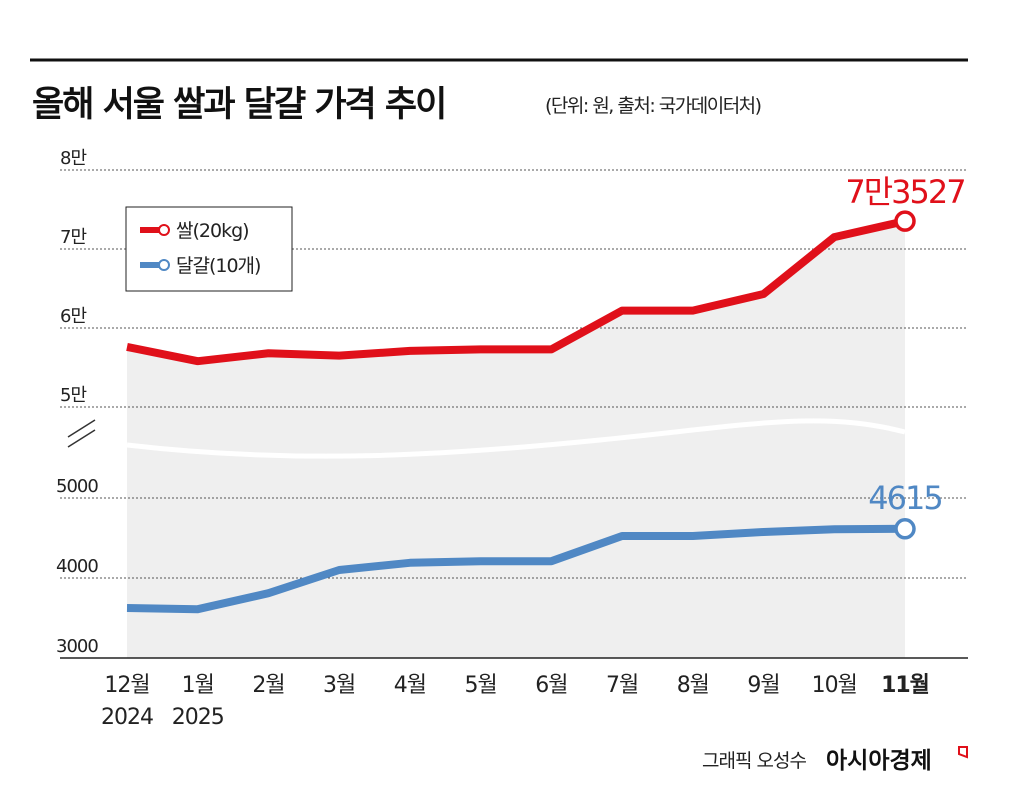  What do you see at coordinates (653, 106) in the screenshot?
I see `chart-subtitle: (단위: 원, 출처: 국가데이터처)` at bounding box center [653, 106].